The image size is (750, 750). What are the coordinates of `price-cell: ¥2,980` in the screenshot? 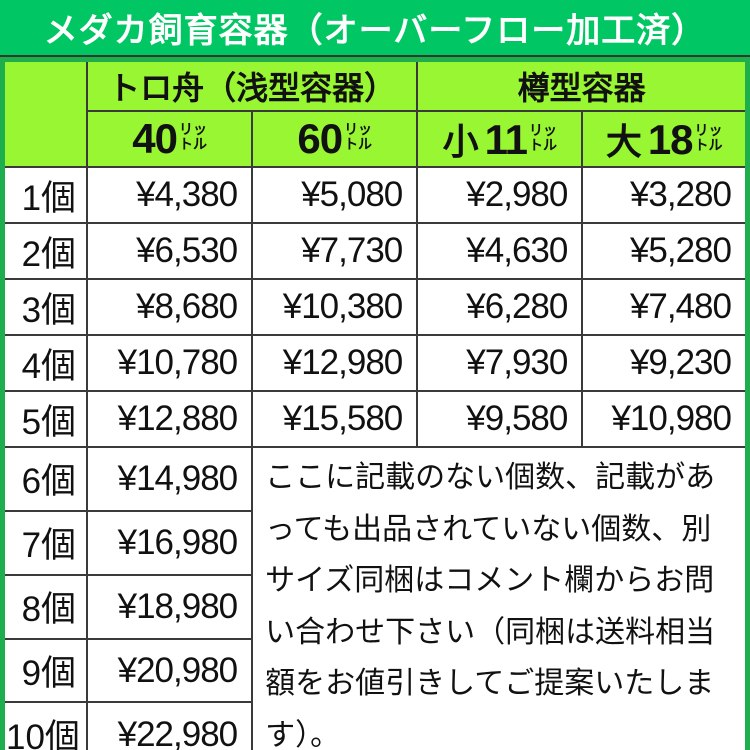 It's located at (500, 195).